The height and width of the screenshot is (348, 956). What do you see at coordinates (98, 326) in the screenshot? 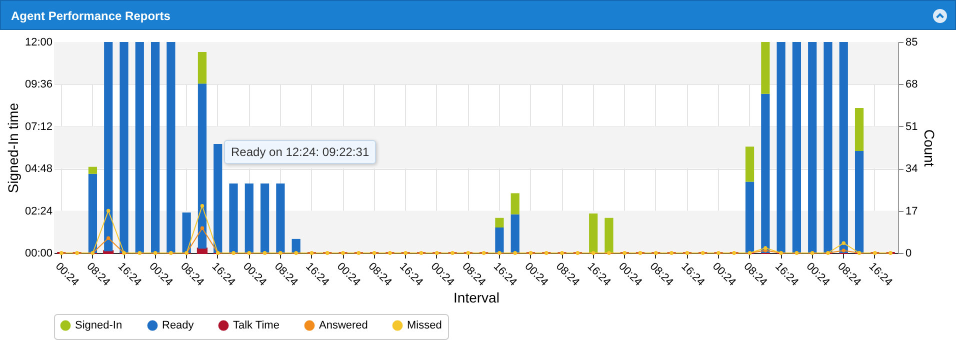
I see `legend-label: Signed-In` at bounding box center [98, 326].